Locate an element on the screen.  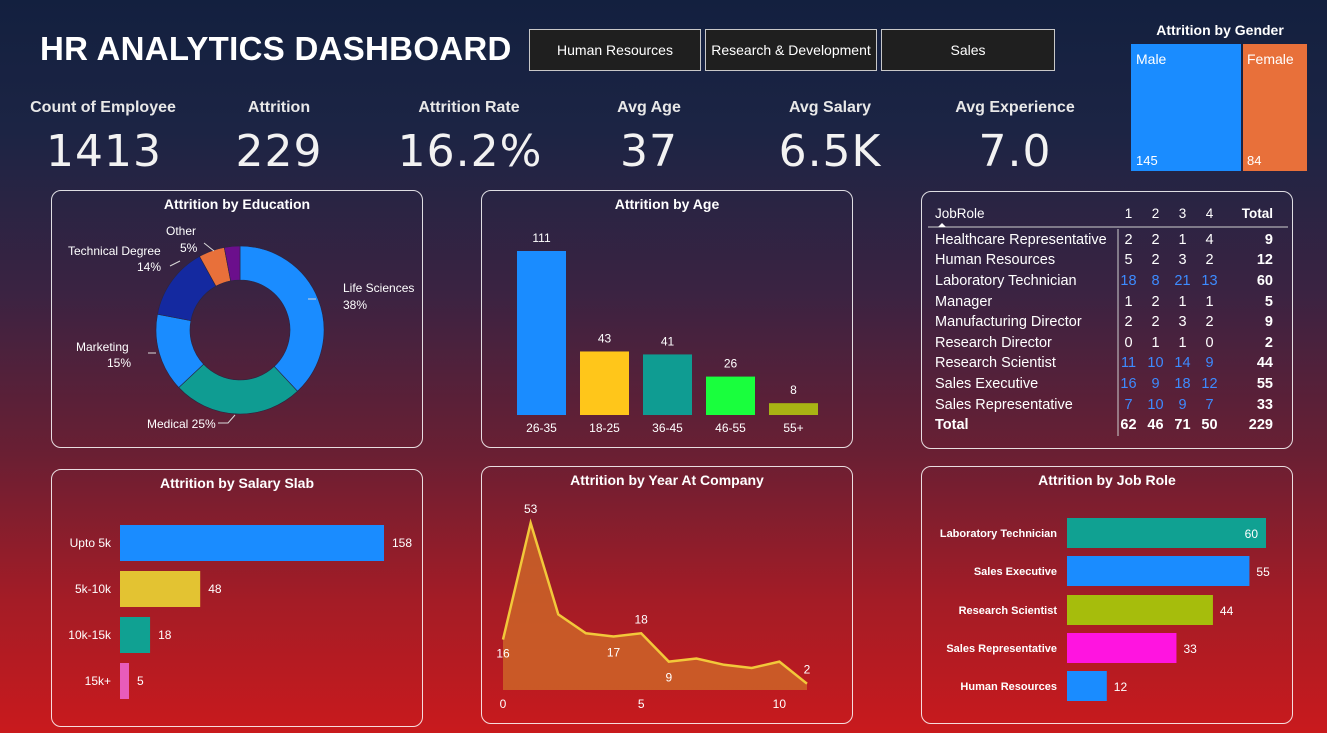
age-tick-label: 46-55 is located at coordinates (730, 428).